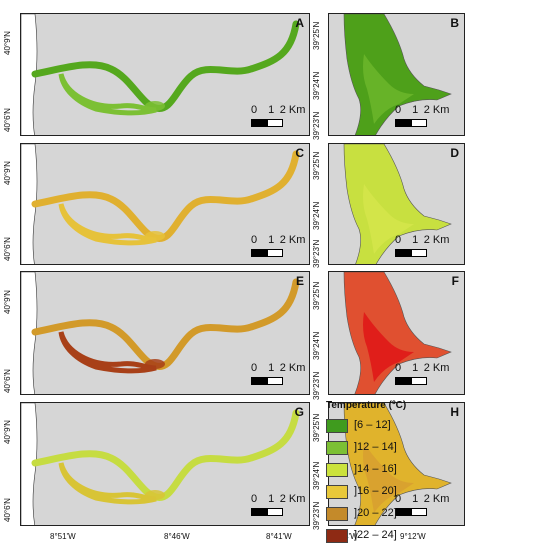 The image size is (550, 547). I want to click on map-panel-a: A 0 1 2 Km, so click(165, 74).